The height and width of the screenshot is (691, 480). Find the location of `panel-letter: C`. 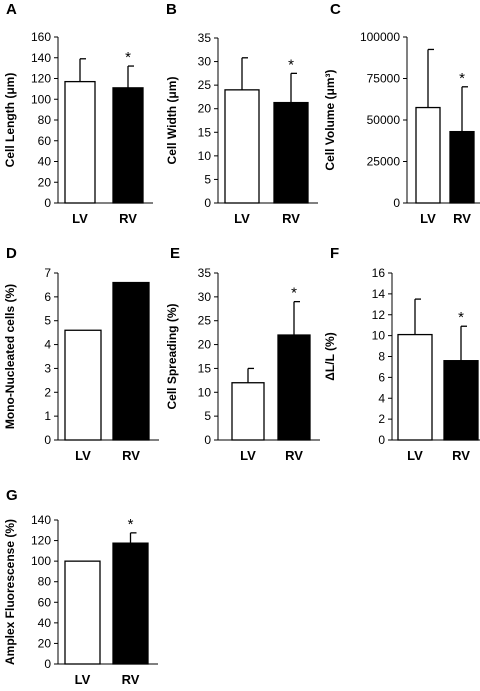

panel-letter: C is located at coordinates (335, 9).